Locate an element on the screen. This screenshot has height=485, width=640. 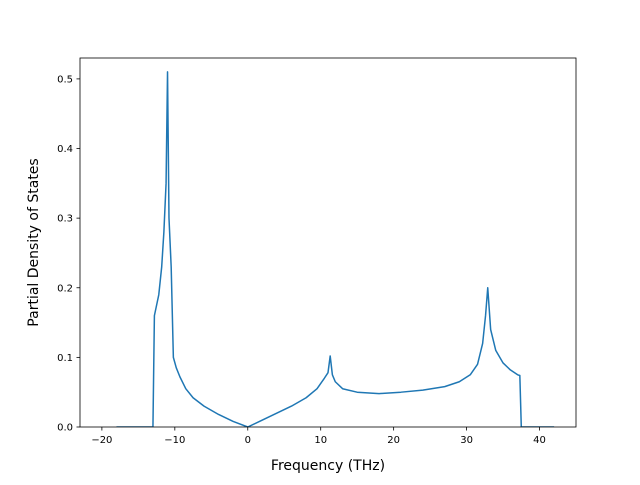
x-tick-label: −10 is located at coordinates (174, 440).